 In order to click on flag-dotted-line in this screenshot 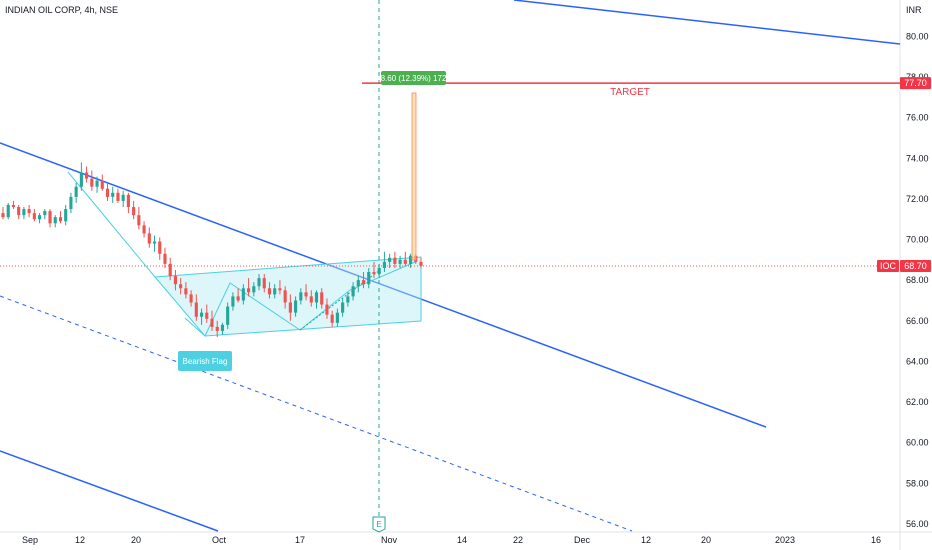, I will do `click(340, 300)`.